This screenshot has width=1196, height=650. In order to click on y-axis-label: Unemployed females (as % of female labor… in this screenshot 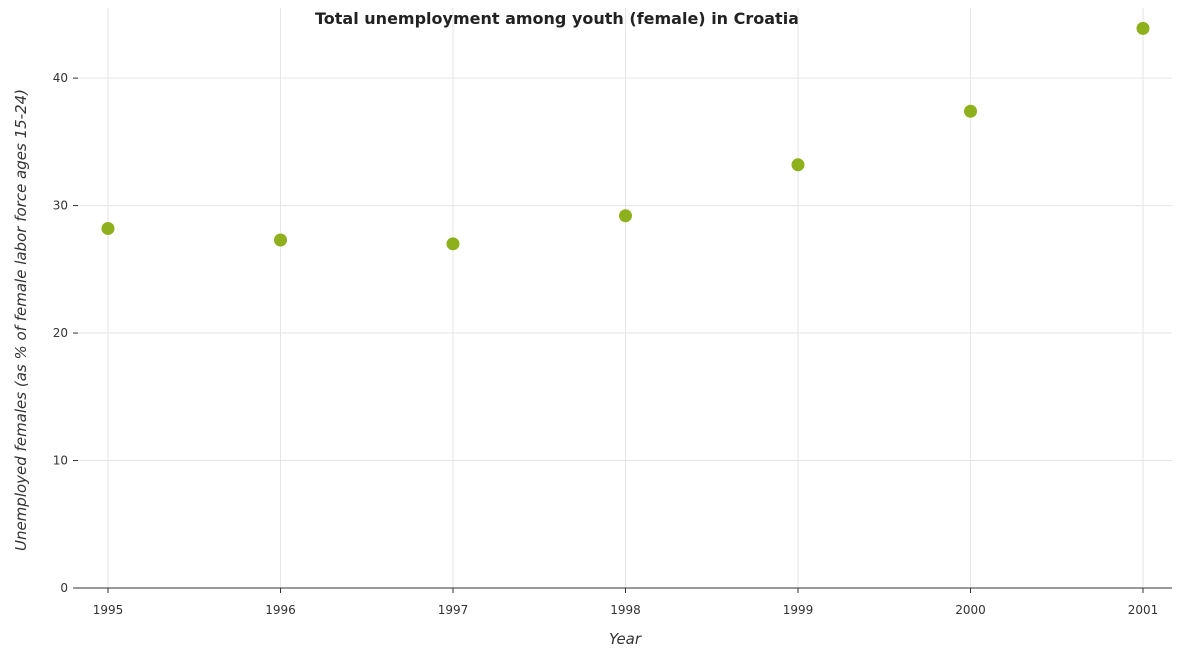, I will do `click(21, 320)`.